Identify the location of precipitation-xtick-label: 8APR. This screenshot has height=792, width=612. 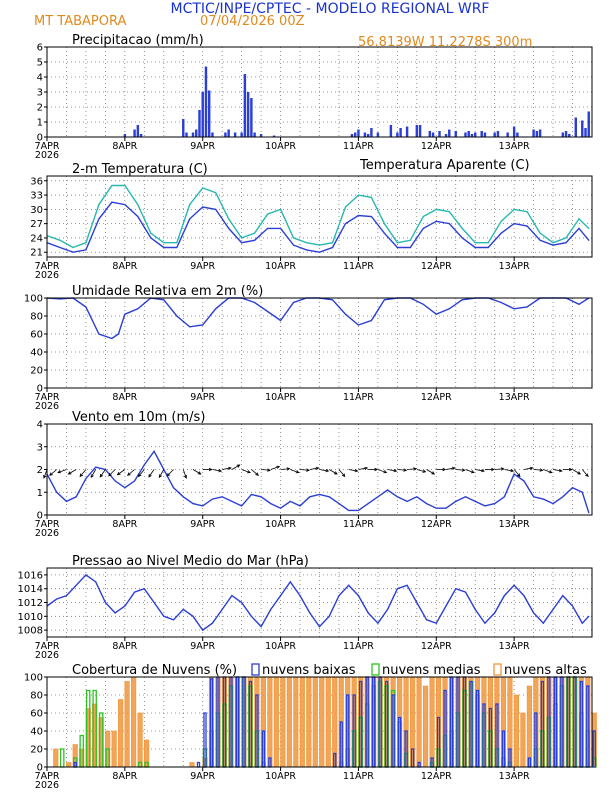
(124, 146).